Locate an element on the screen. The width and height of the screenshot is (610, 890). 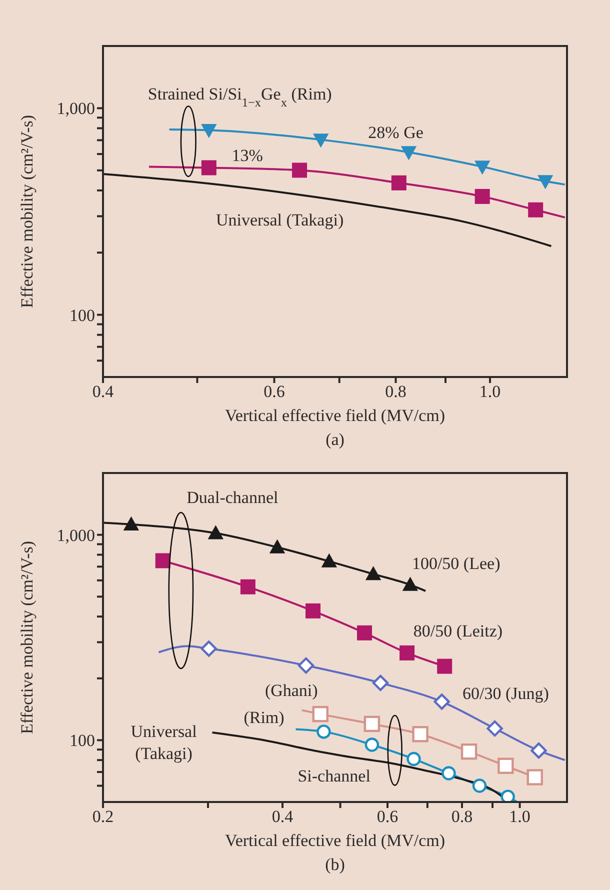
annotation: Si-channel is located at coordinates (334, 776).